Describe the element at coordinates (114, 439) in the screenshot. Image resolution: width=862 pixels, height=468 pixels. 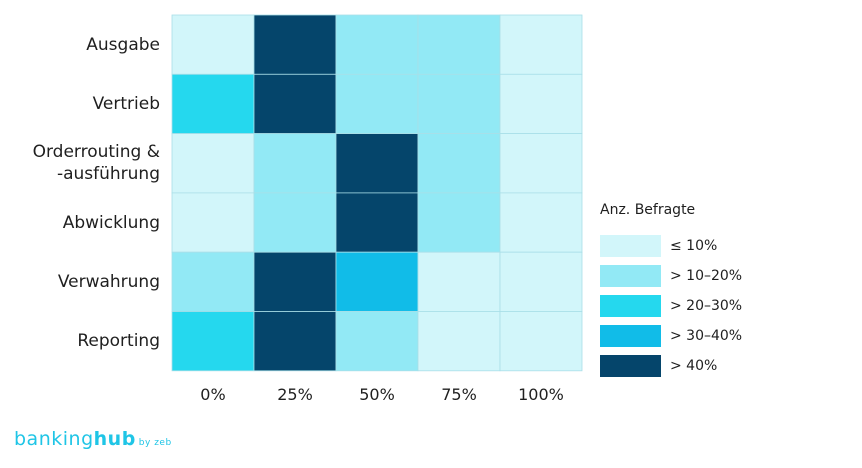
I see `logo-part2: hub` at that location.